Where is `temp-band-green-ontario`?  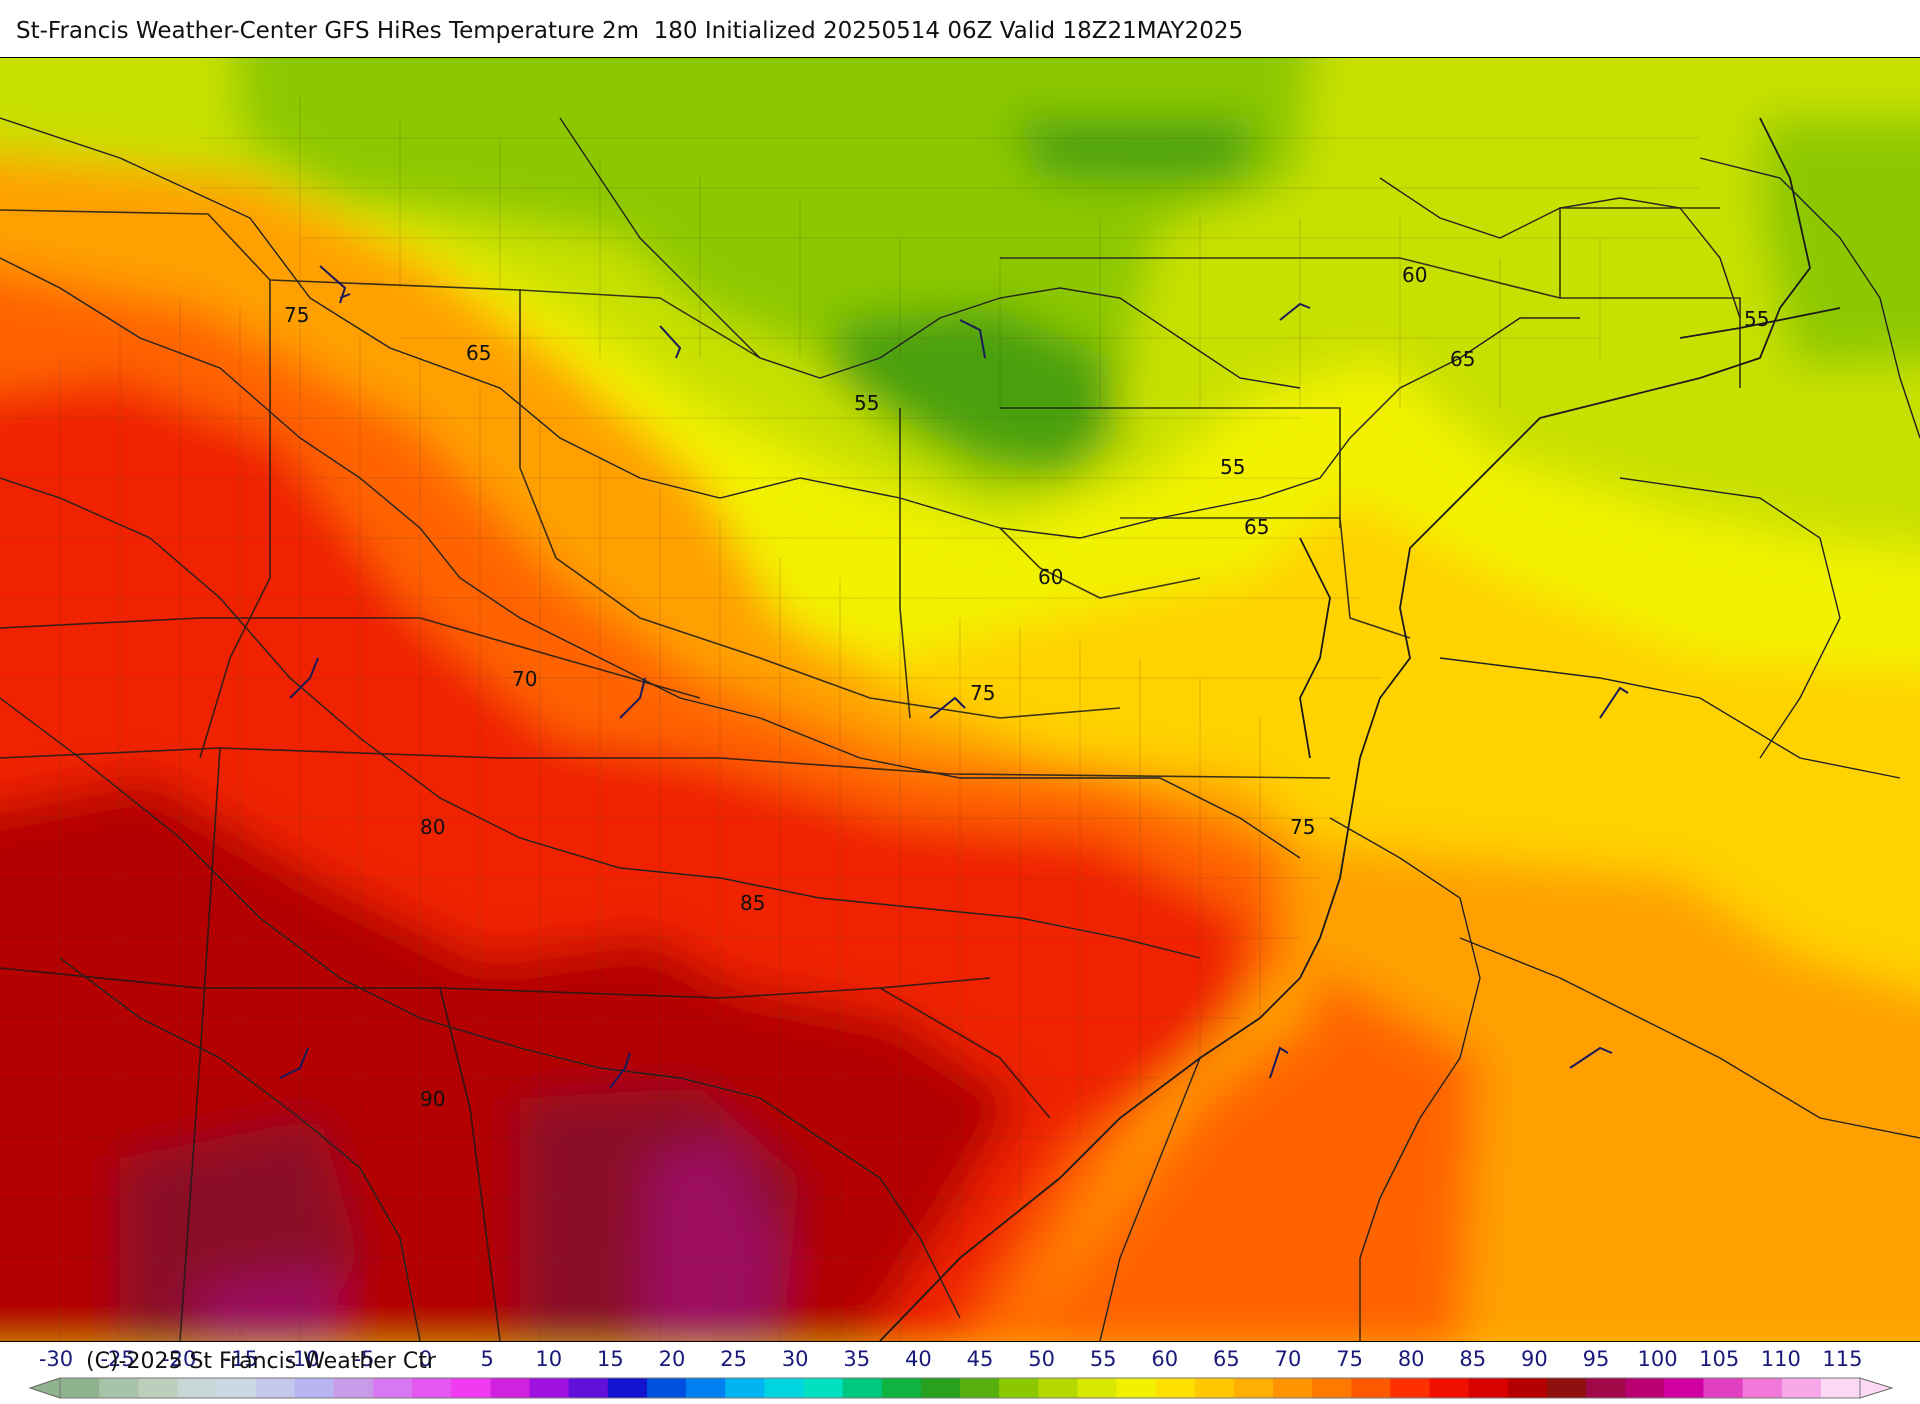
temp-band-green-ontario is located at coordinates (1130, 150).